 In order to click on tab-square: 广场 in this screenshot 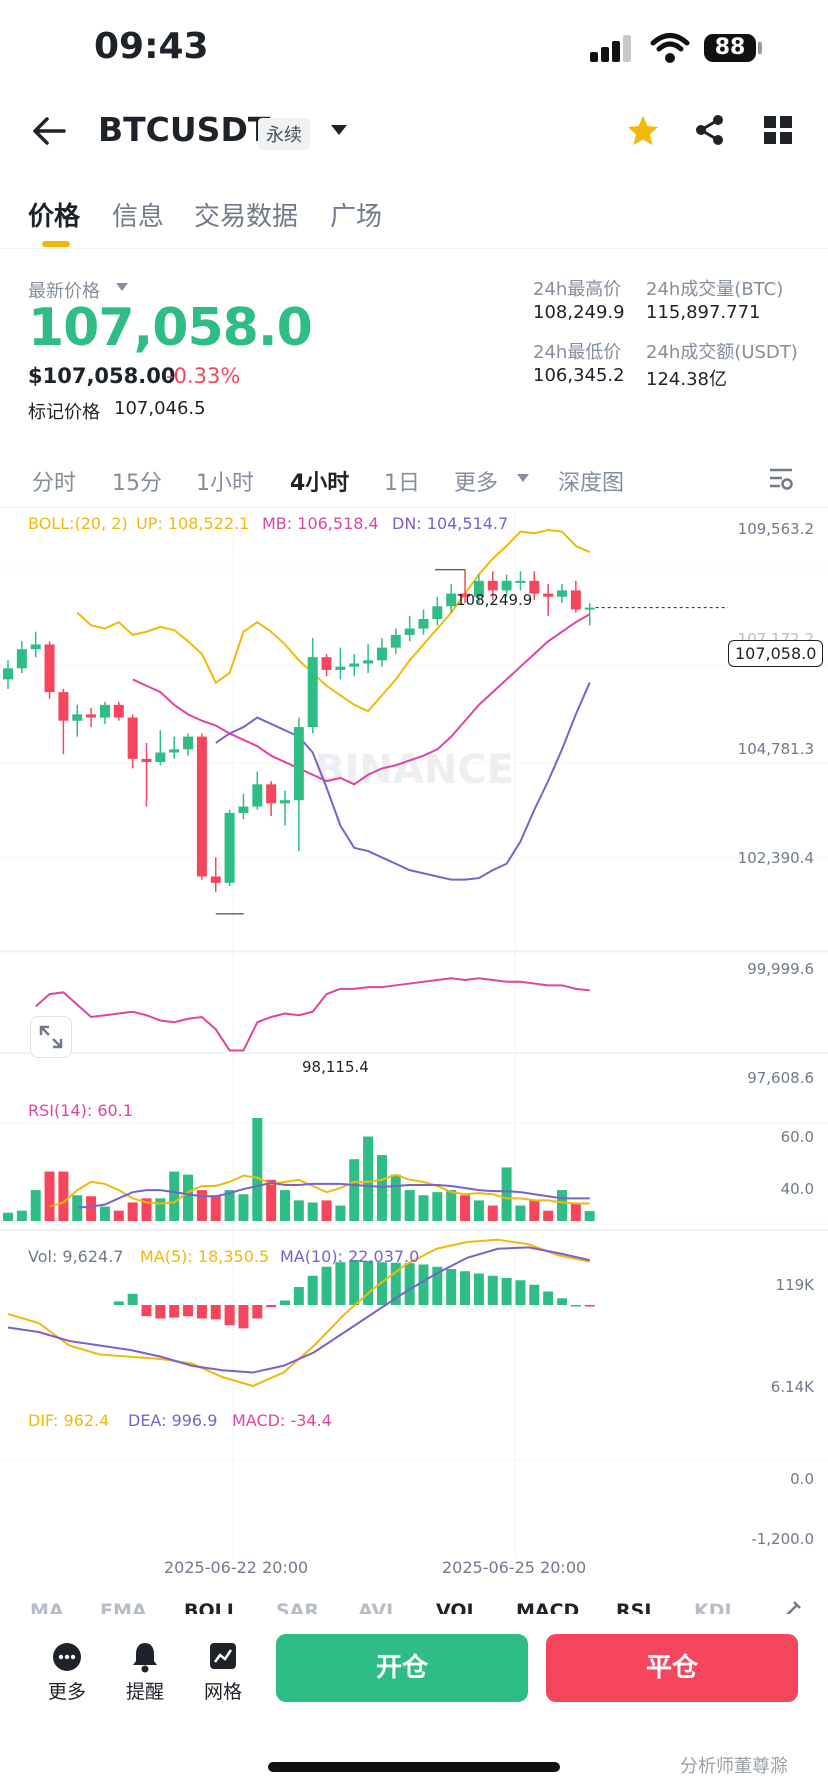, I will do `click(356, 217)`.